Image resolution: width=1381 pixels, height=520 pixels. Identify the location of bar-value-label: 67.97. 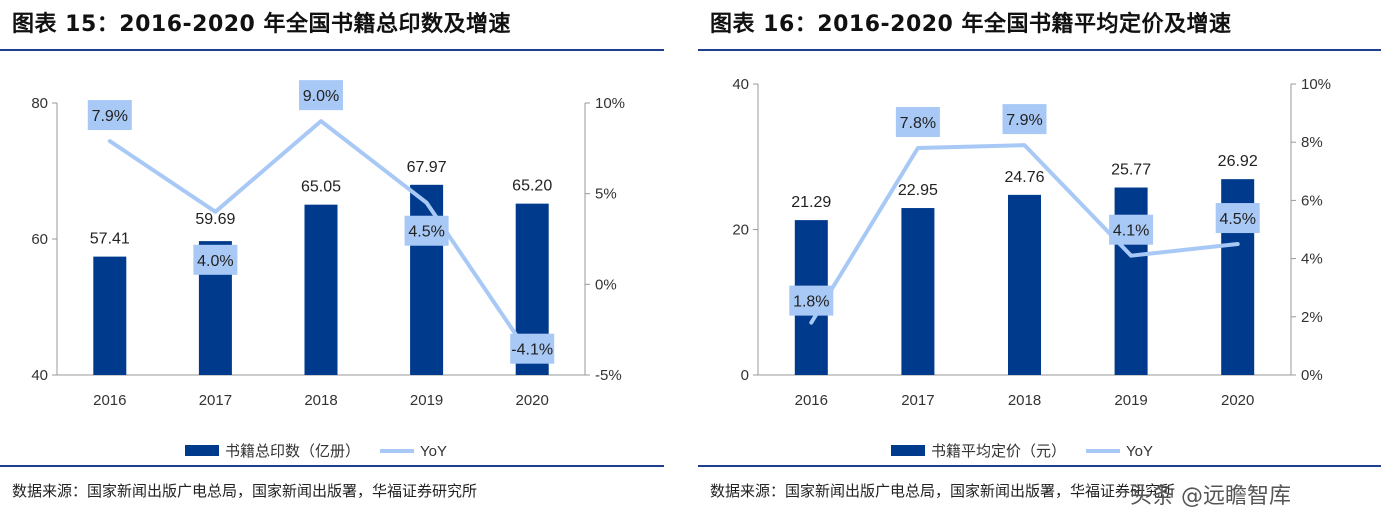
(427, 167).